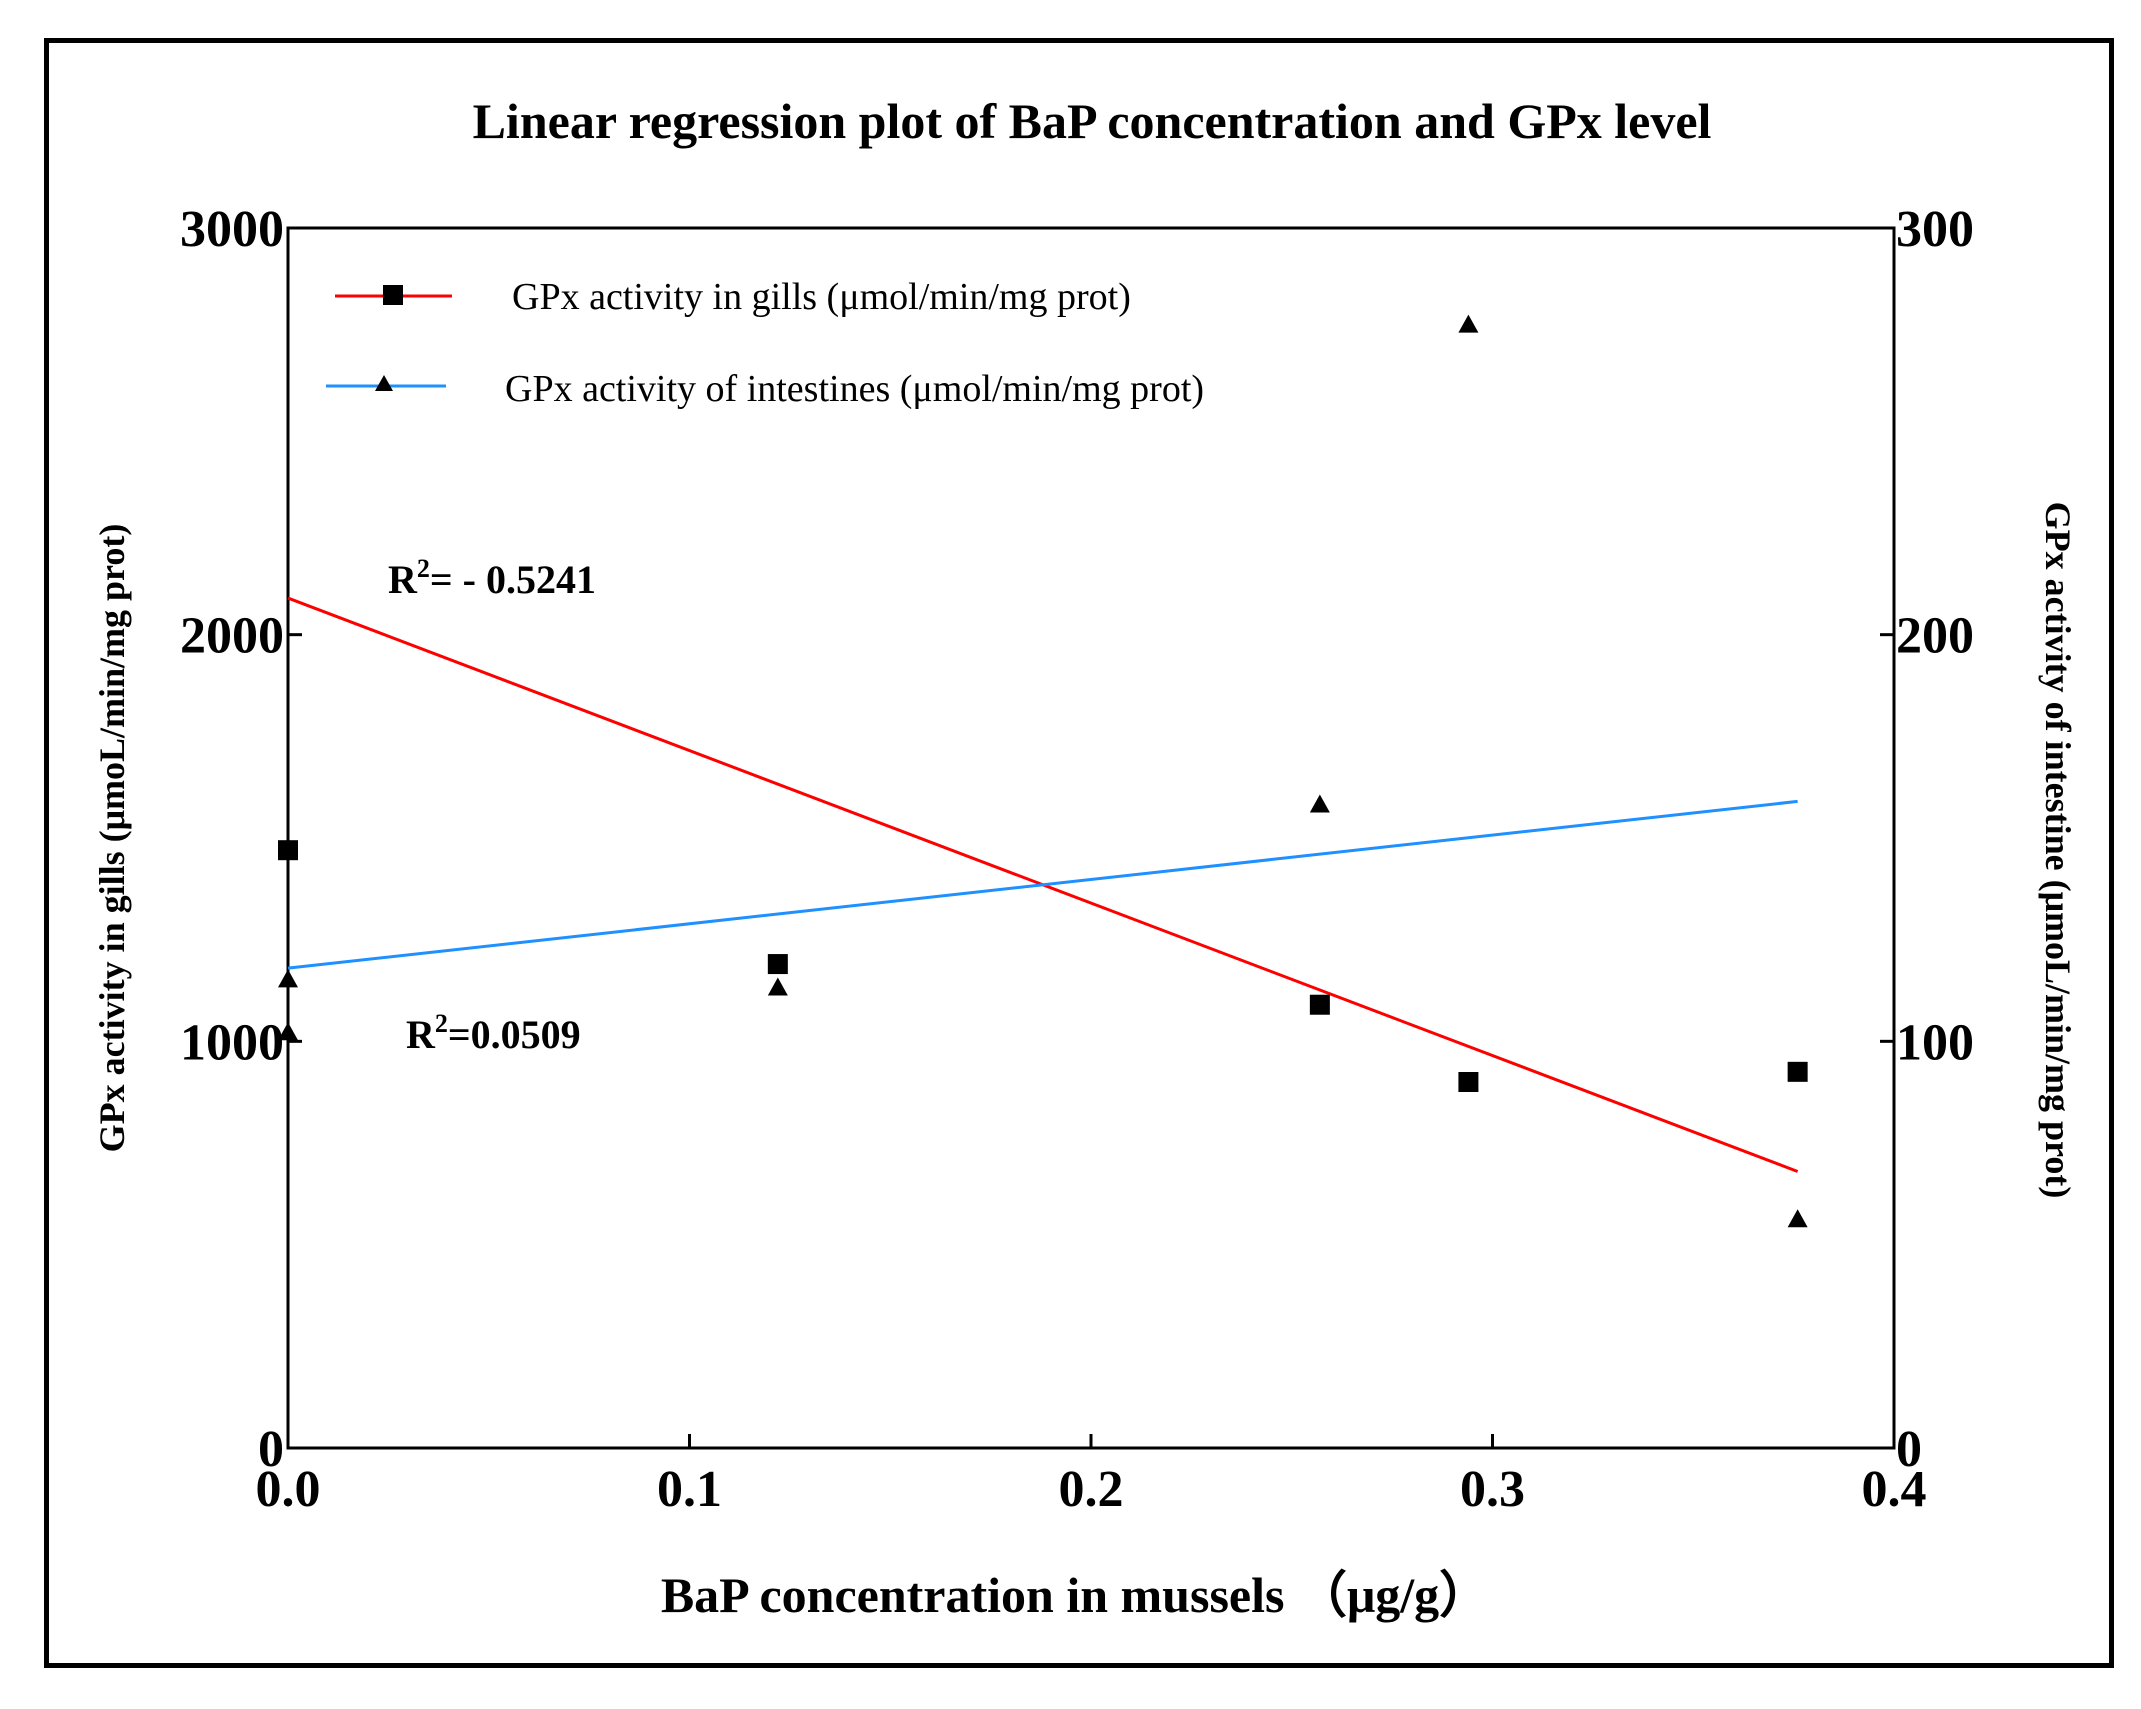  Describe the element at coordinates (1935, 229) in the screenshot. I see `y-right-tick-label: 300` at that location.